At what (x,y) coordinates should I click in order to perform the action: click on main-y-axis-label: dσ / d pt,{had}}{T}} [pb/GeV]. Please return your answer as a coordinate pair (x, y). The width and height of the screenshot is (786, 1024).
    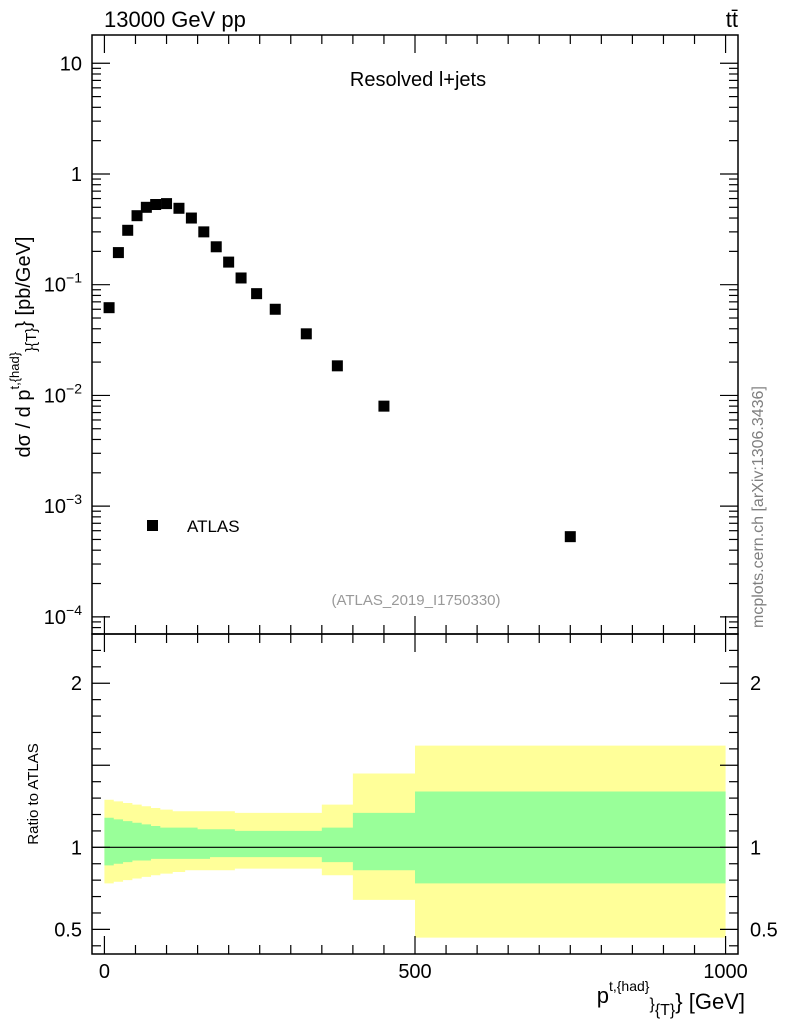
    Looking at the image, I should click on (23, 347).